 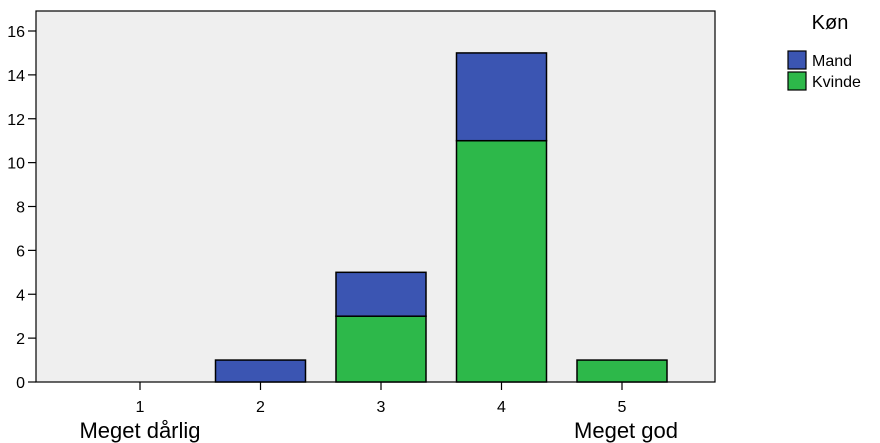 What do you see at coordinates (797, 60) in the screenshot?
I see `legend-swatch-mand` at bounding box center [797, 60].